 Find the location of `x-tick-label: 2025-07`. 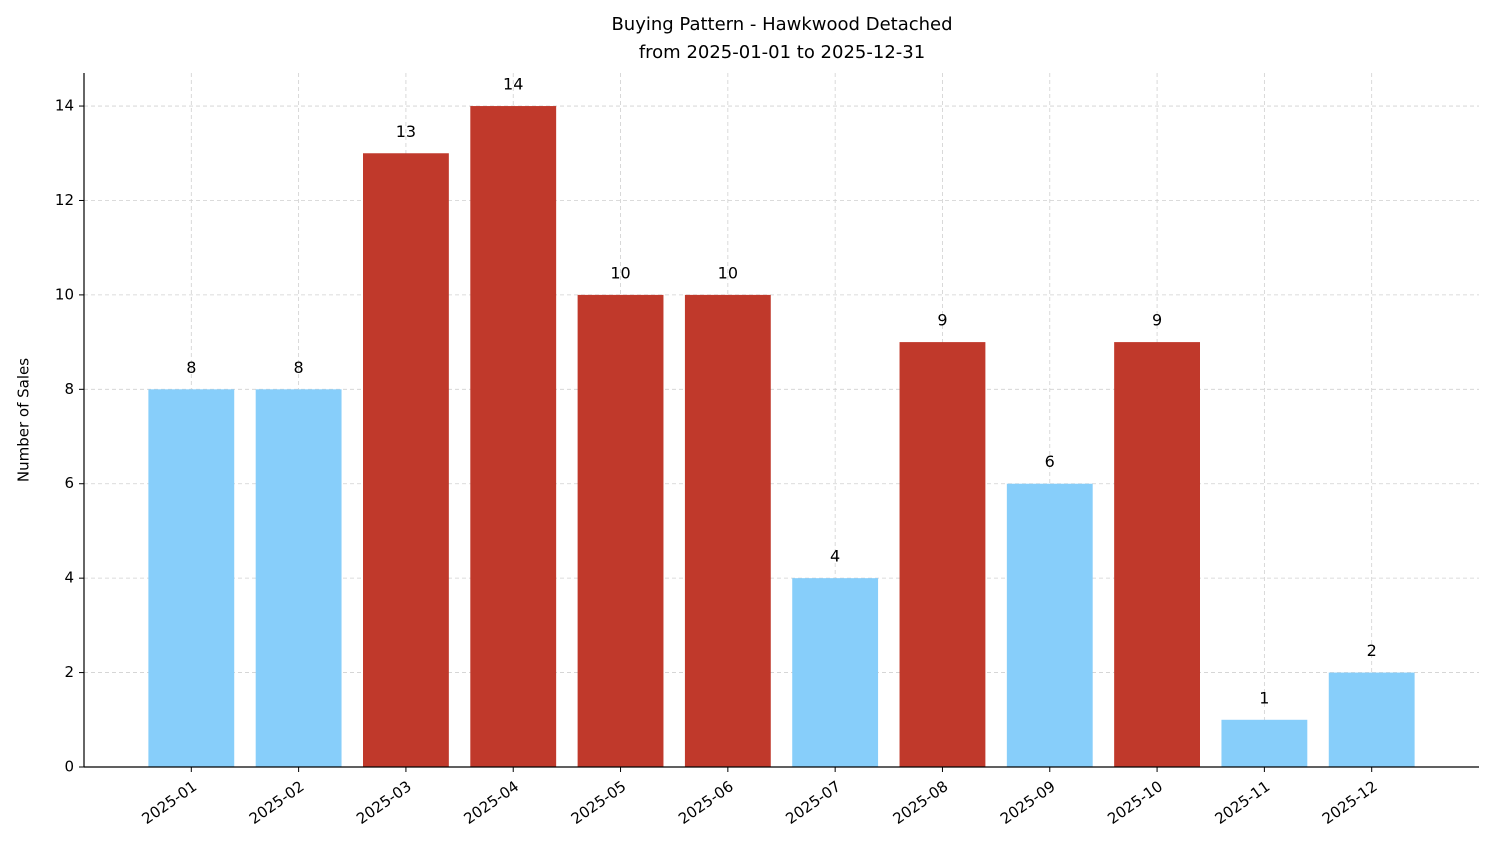

x-tick-label: 2025-07 is located at coordinates (813, 802).